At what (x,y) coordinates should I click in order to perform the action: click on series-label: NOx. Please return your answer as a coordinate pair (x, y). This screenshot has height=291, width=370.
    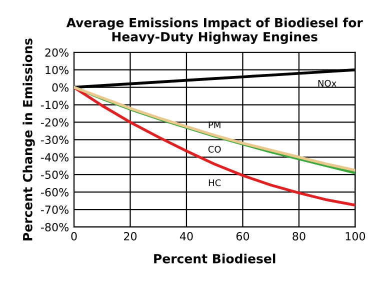
    Looking at the image, I should click on (327, 83).